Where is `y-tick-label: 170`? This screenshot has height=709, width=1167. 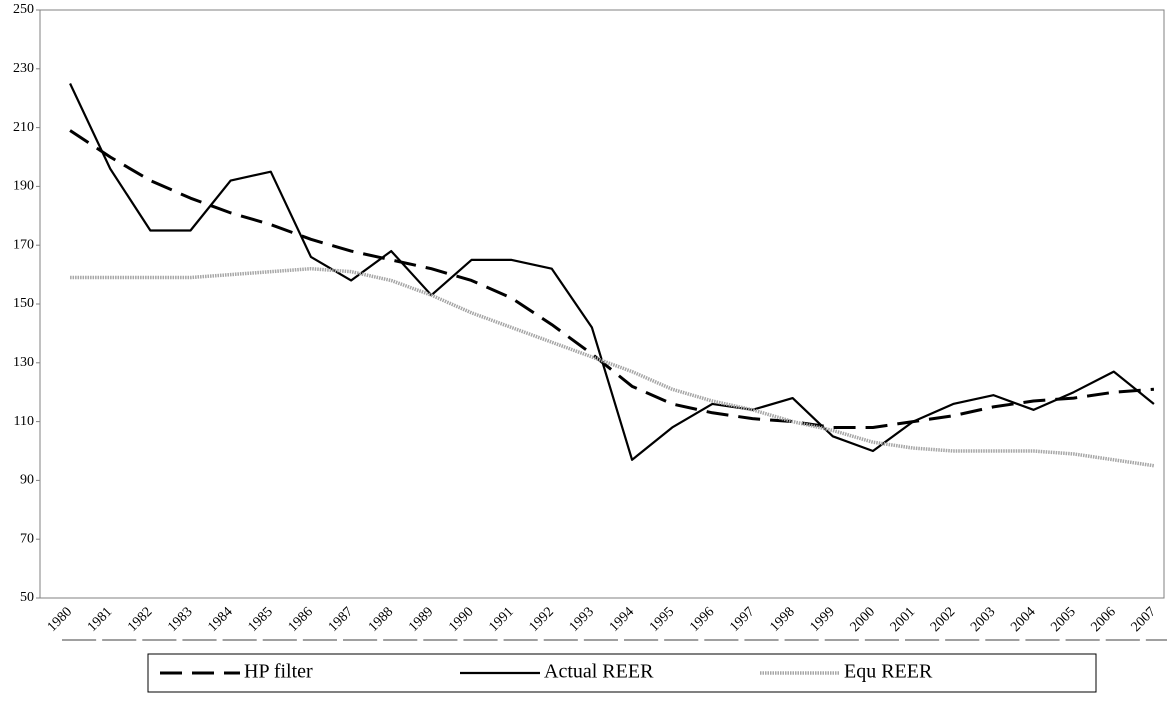 y-tick-label: 170 is located at coordinates (23, 244).